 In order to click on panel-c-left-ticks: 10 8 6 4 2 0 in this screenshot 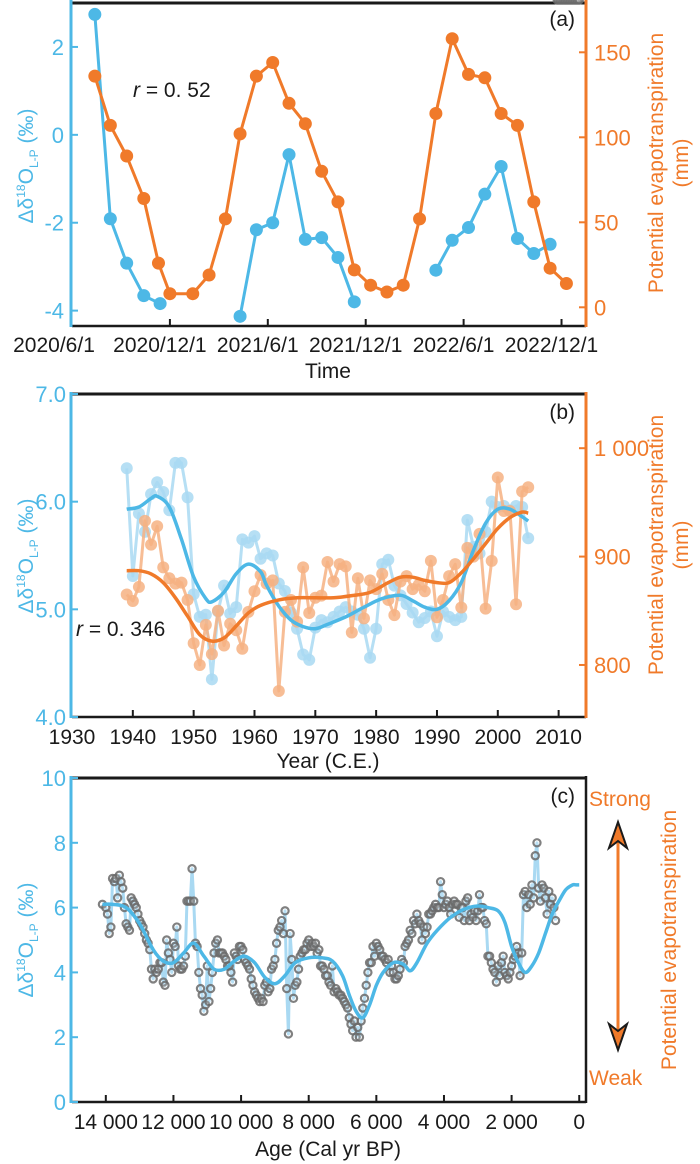, I will do `click(60, 940)`.